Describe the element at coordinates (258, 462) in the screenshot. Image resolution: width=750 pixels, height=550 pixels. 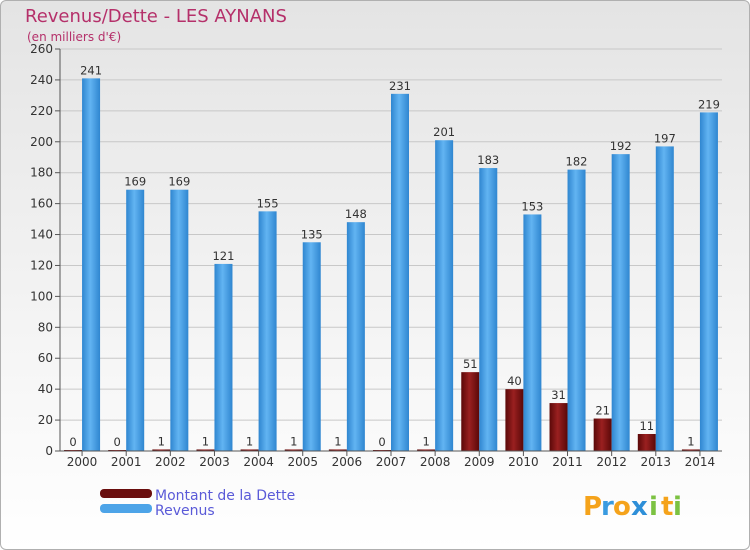
I see `x-tick-label: 2004` at that location.